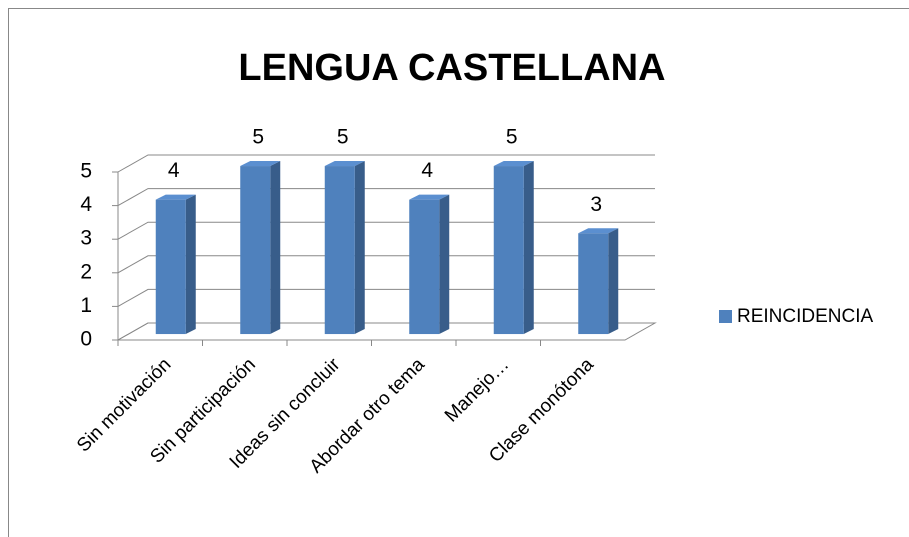 This screenshot has width=909, height=537. I want to click on legend-label: REINCIDENCIA, so click(805, 316).